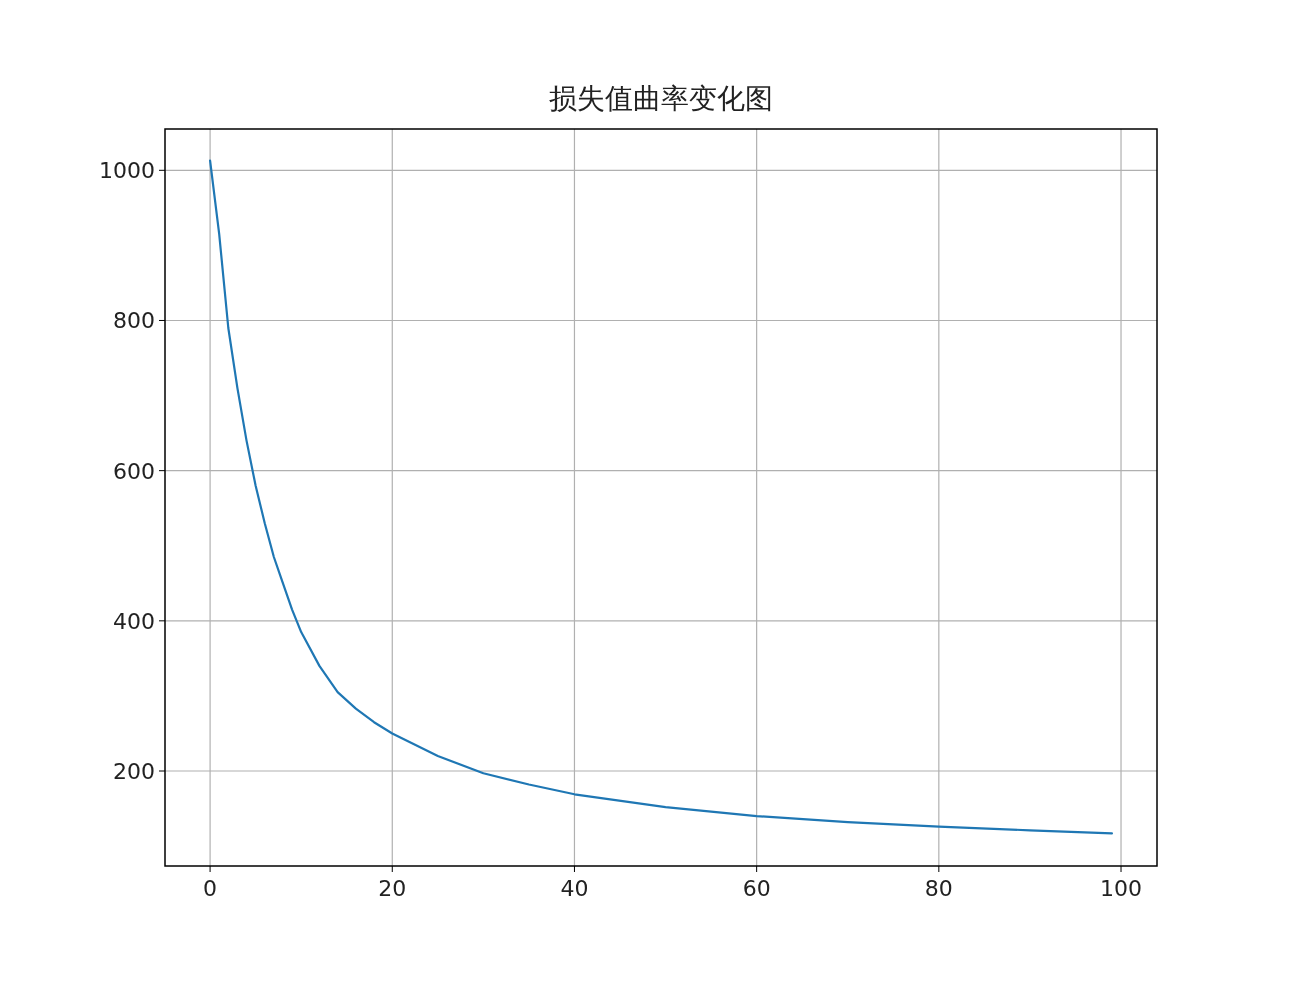 The width and height of the screenshot is (1306, 998). Describe the element at coordinates (392, 888) in the screenshot. I see `x-tick-label: 20` at that location.